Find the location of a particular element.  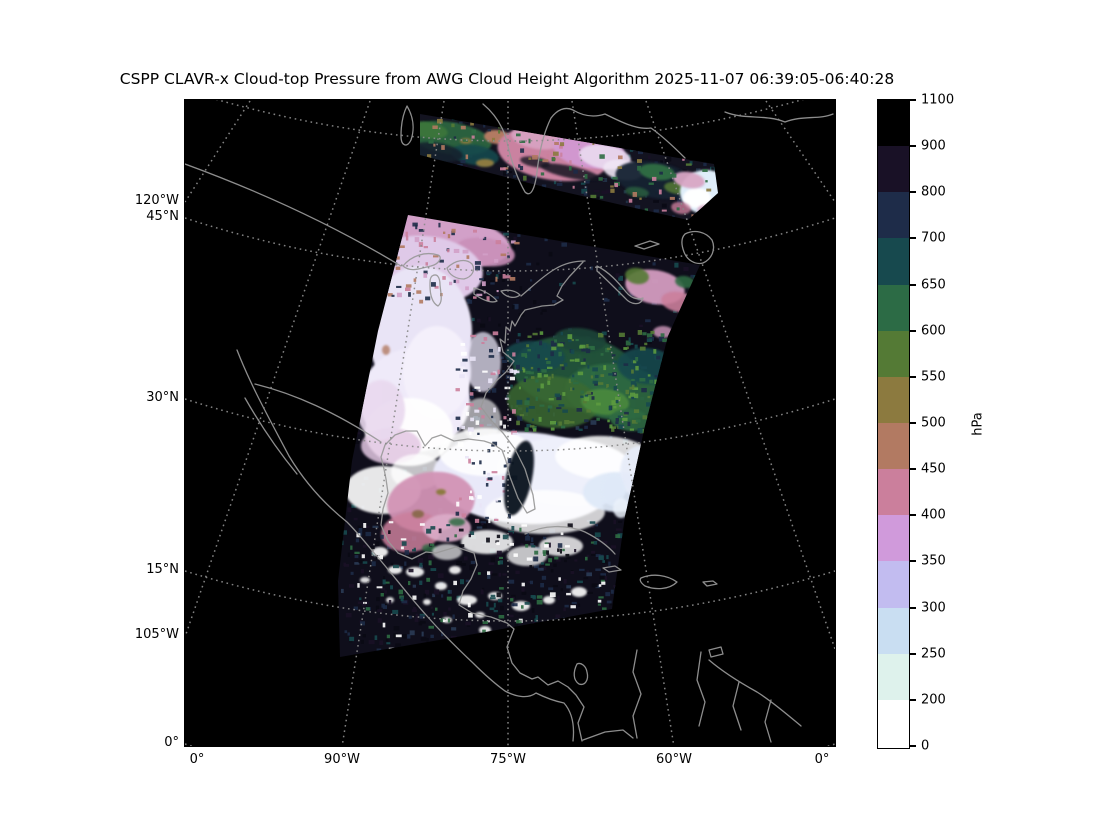

bottom-tick-label: 90°W is located at coordinates (342, 759).